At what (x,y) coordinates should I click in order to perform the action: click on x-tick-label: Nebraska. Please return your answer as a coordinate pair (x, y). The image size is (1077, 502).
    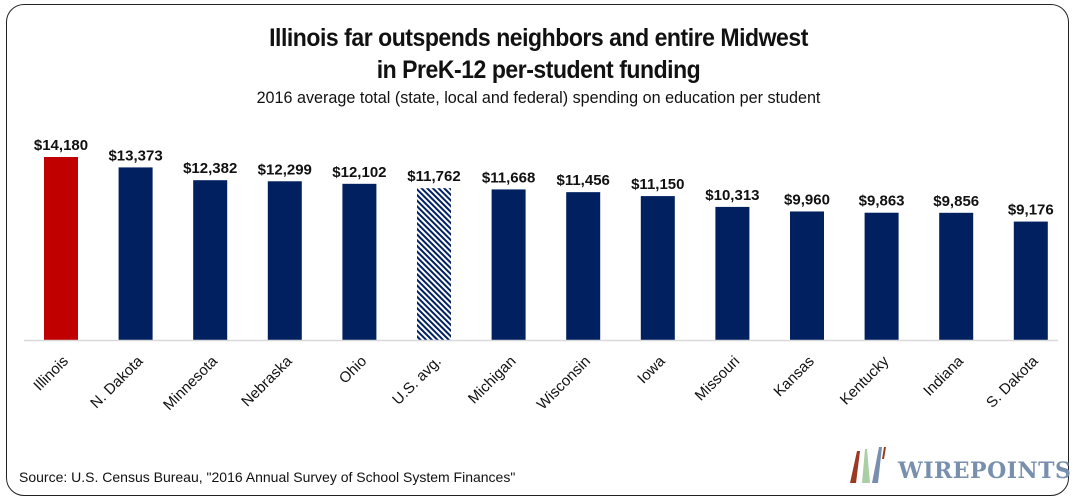
    Looking at the image, I should click on (267, 381).